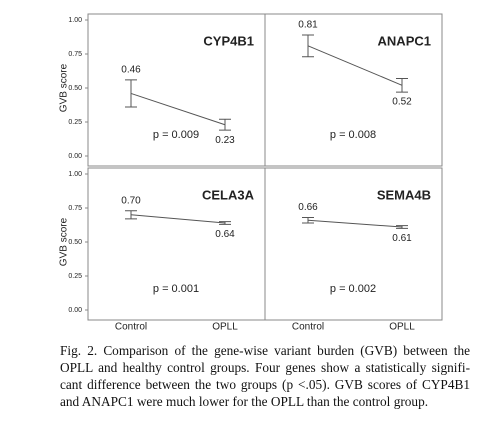 The width and height of the screenshot is (502, 426). Describe the element at coordinates (404, 194) in the screenshot. I see `panel-title: SEMA4B` at that location.